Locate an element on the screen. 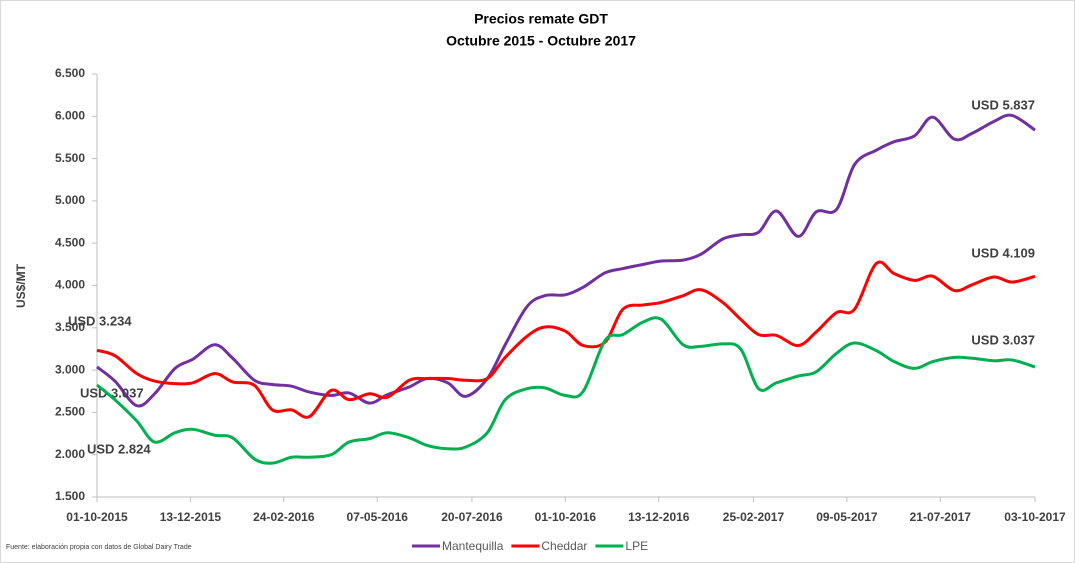  y-tick-label: 5.000 is located at coordinates (70, 200).